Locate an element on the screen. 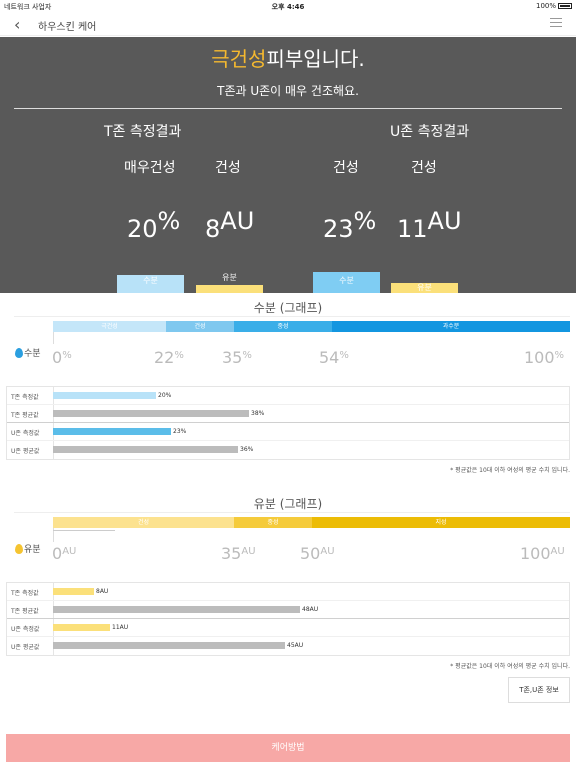 The height and width of the screenshot is (768, 576). zone-info-button: T존,U존 정보 is located at coordinates (539, 690).